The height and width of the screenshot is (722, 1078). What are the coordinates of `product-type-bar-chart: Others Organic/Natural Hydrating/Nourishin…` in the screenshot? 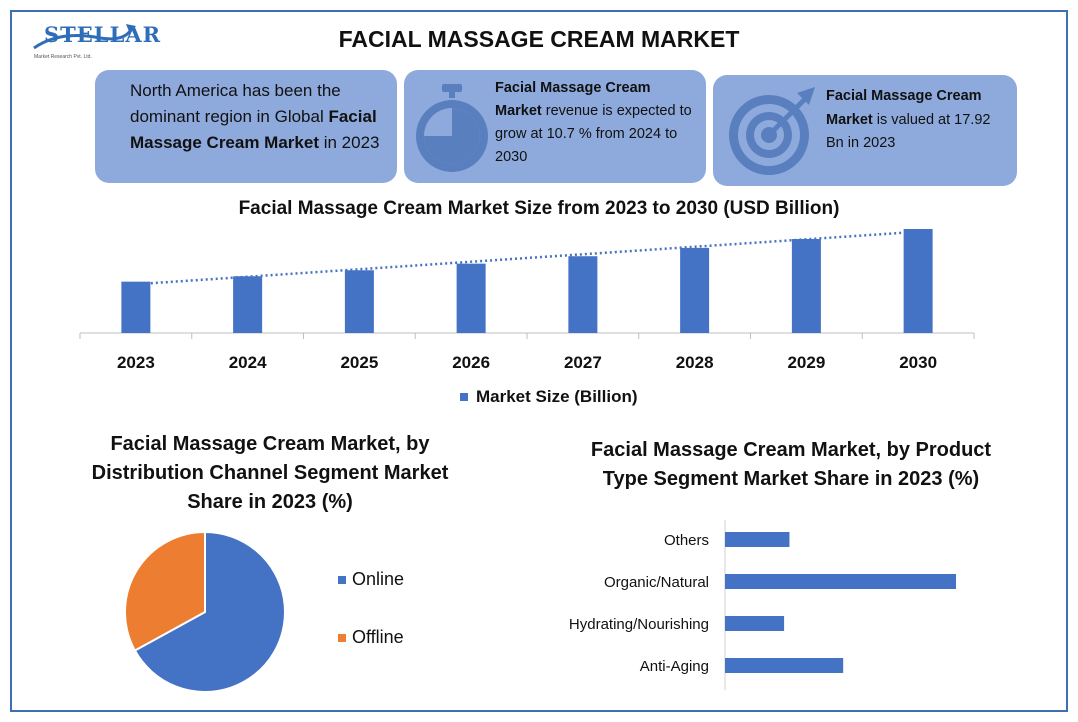 It's located at (762, 605).